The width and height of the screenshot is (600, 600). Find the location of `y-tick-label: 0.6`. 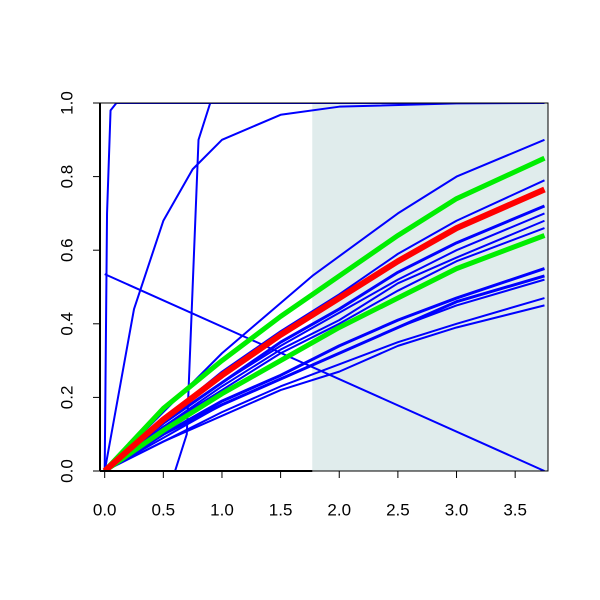

y-tick-label: 0.6 is located at coordinates (66, 250).